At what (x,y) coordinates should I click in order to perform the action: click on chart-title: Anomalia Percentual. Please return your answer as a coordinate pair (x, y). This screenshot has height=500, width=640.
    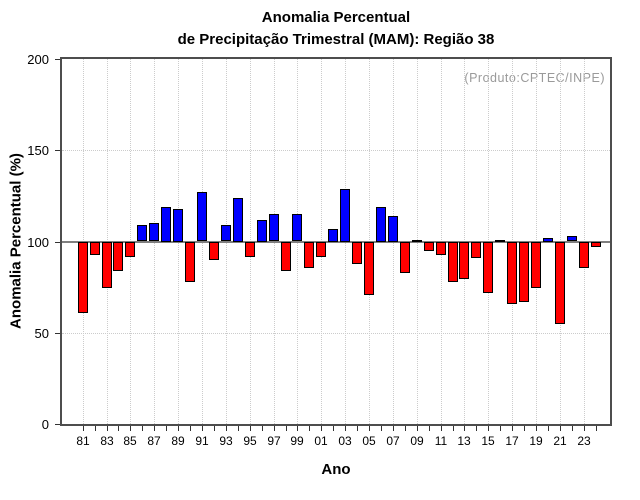
    Looking at the image, I should click on (336, 17).